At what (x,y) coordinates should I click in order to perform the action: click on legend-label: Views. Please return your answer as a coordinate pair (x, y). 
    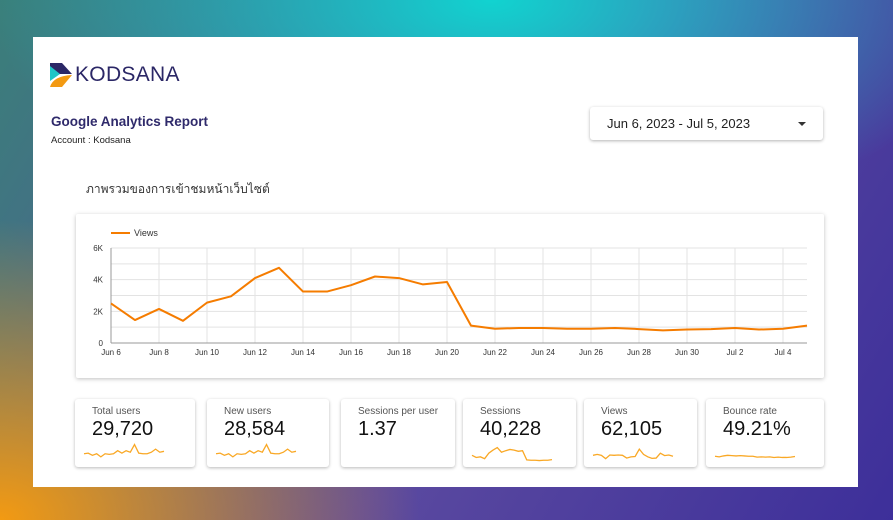
    Looking at the image, I should click on (146, 233).